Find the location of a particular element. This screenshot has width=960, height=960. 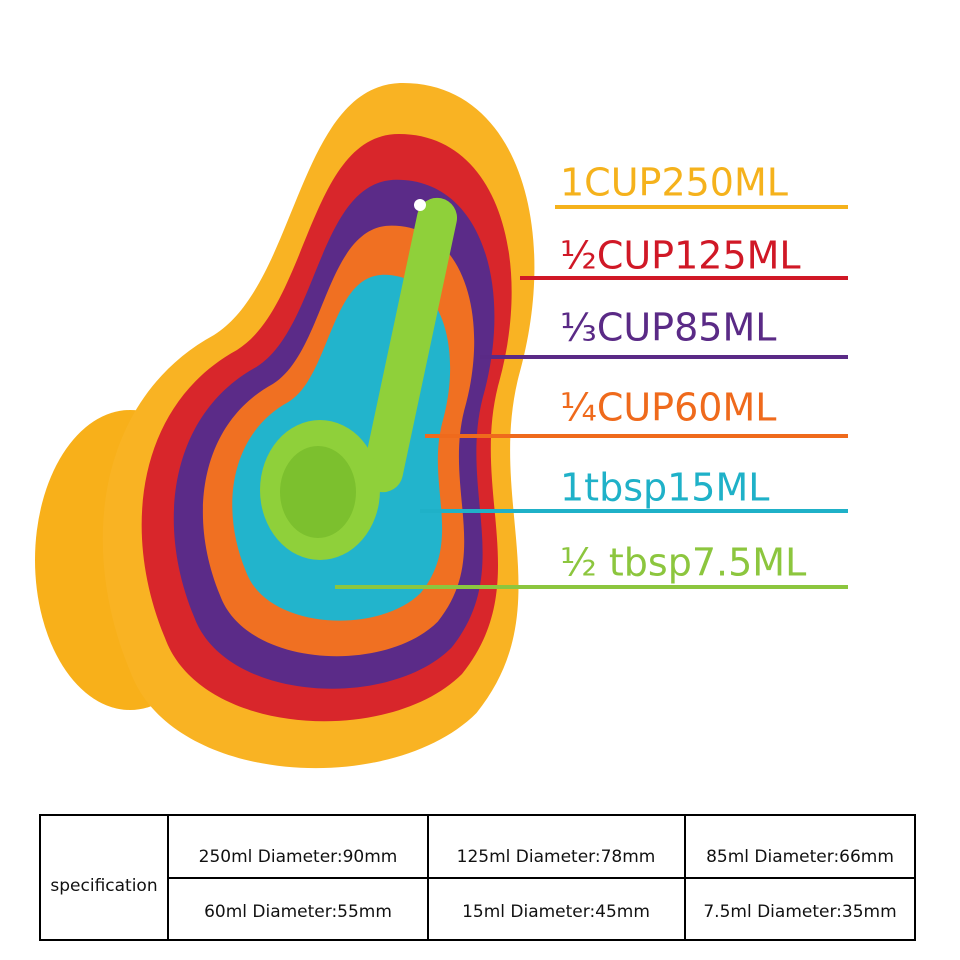

table-header: specification is located at coordinates (103, 886).